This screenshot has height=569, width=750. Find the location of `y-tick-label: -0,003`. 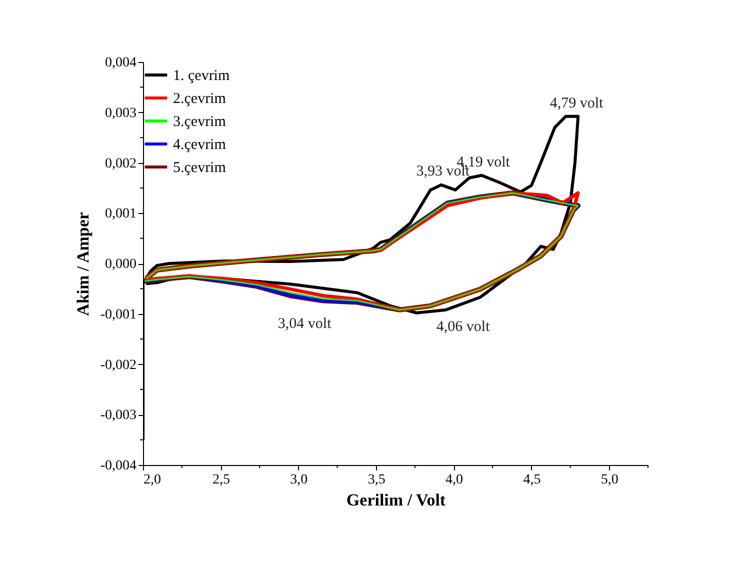

y-tick-label: -0,003 is located at coordinates (118, 416).